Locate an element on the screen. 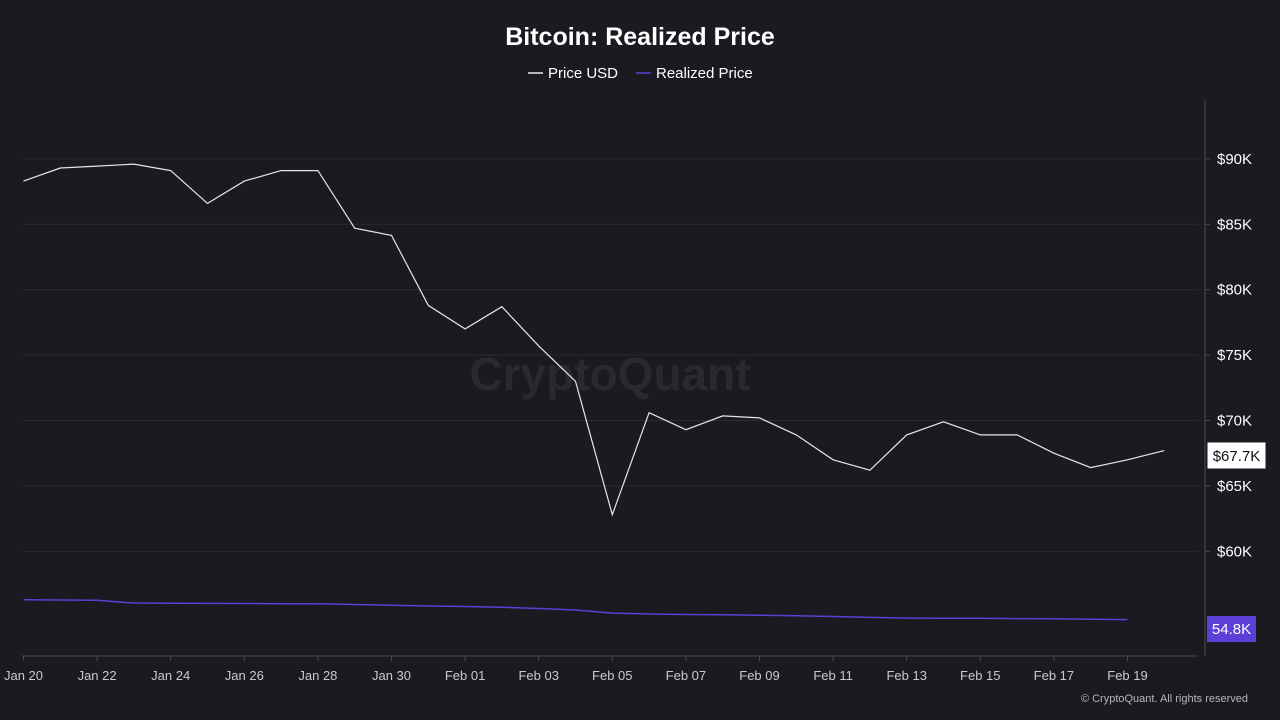  last-value-label-price-usd: $67.7K is located at coordinates (1237, 456).